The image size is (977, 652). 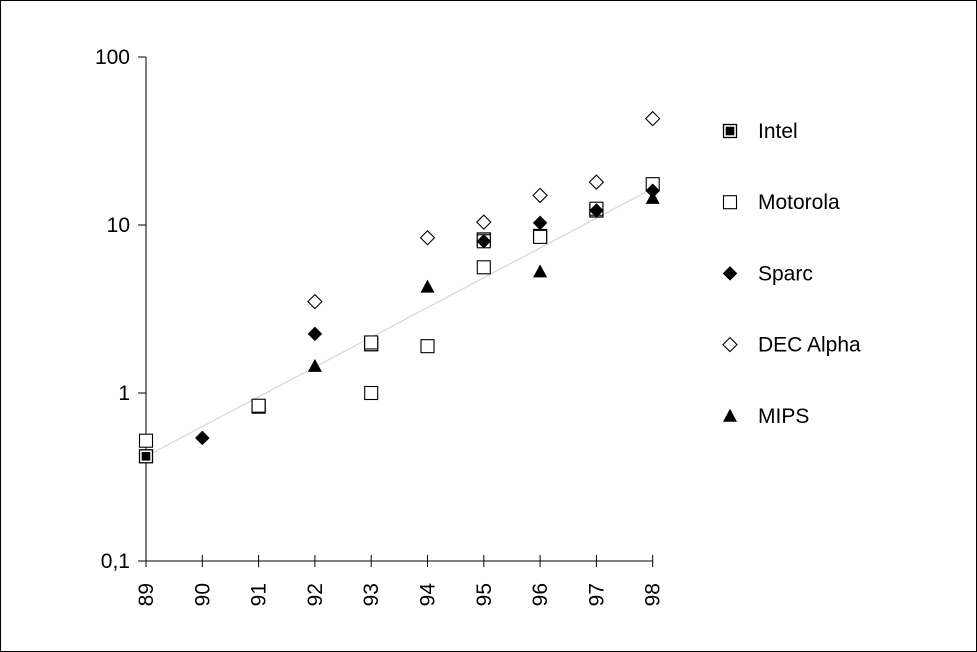 I want to click on legend: Intel Motorola Sparc DEC Alpha MIPS, so click(x=791, y=274).